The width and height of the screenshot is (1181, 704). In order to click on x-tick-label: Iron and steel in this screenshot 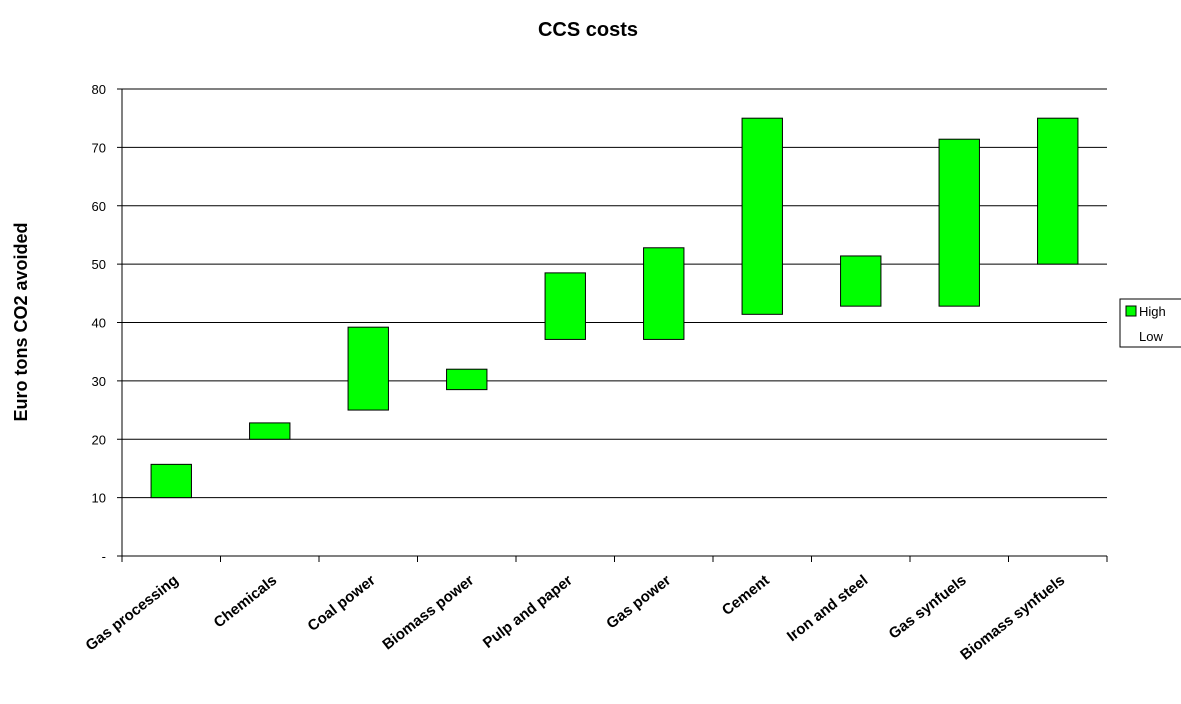, I will do `click(827, 608)`.